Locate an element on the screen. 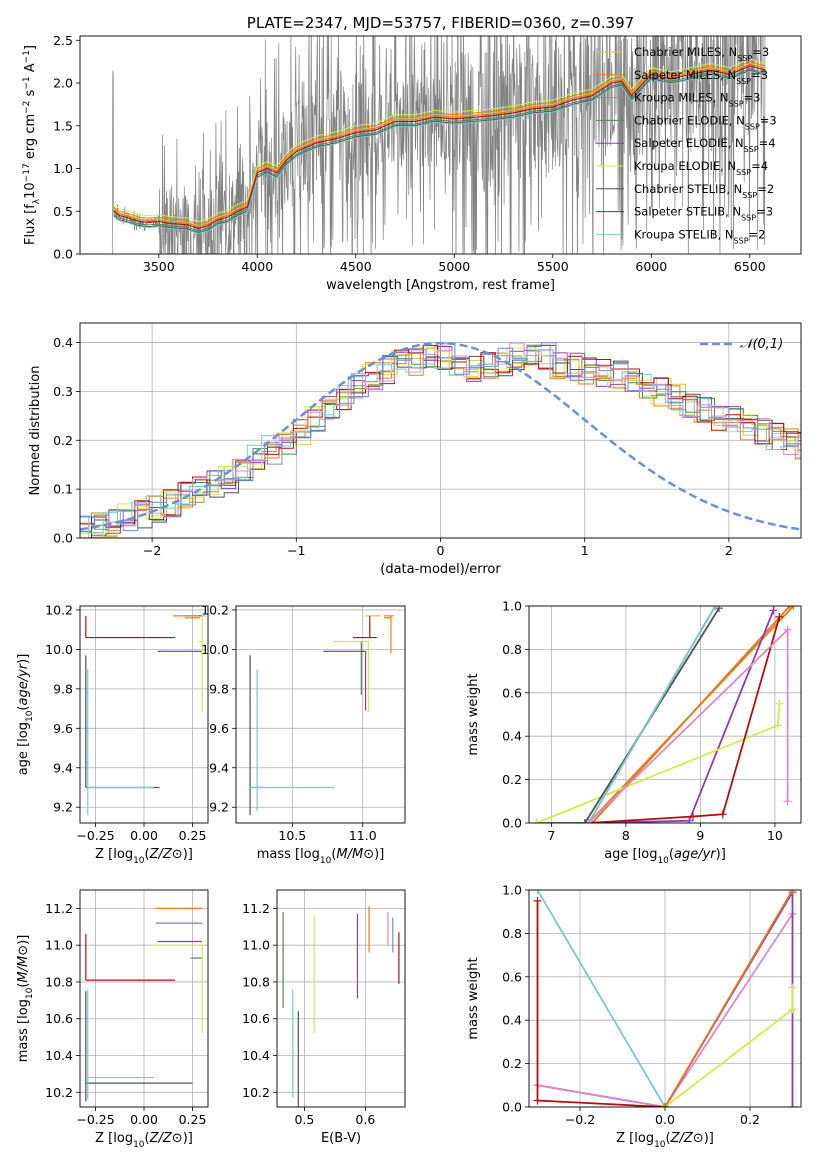 The image size is (819, 1170). label-part: =2 is located at coordinates (765, 189).